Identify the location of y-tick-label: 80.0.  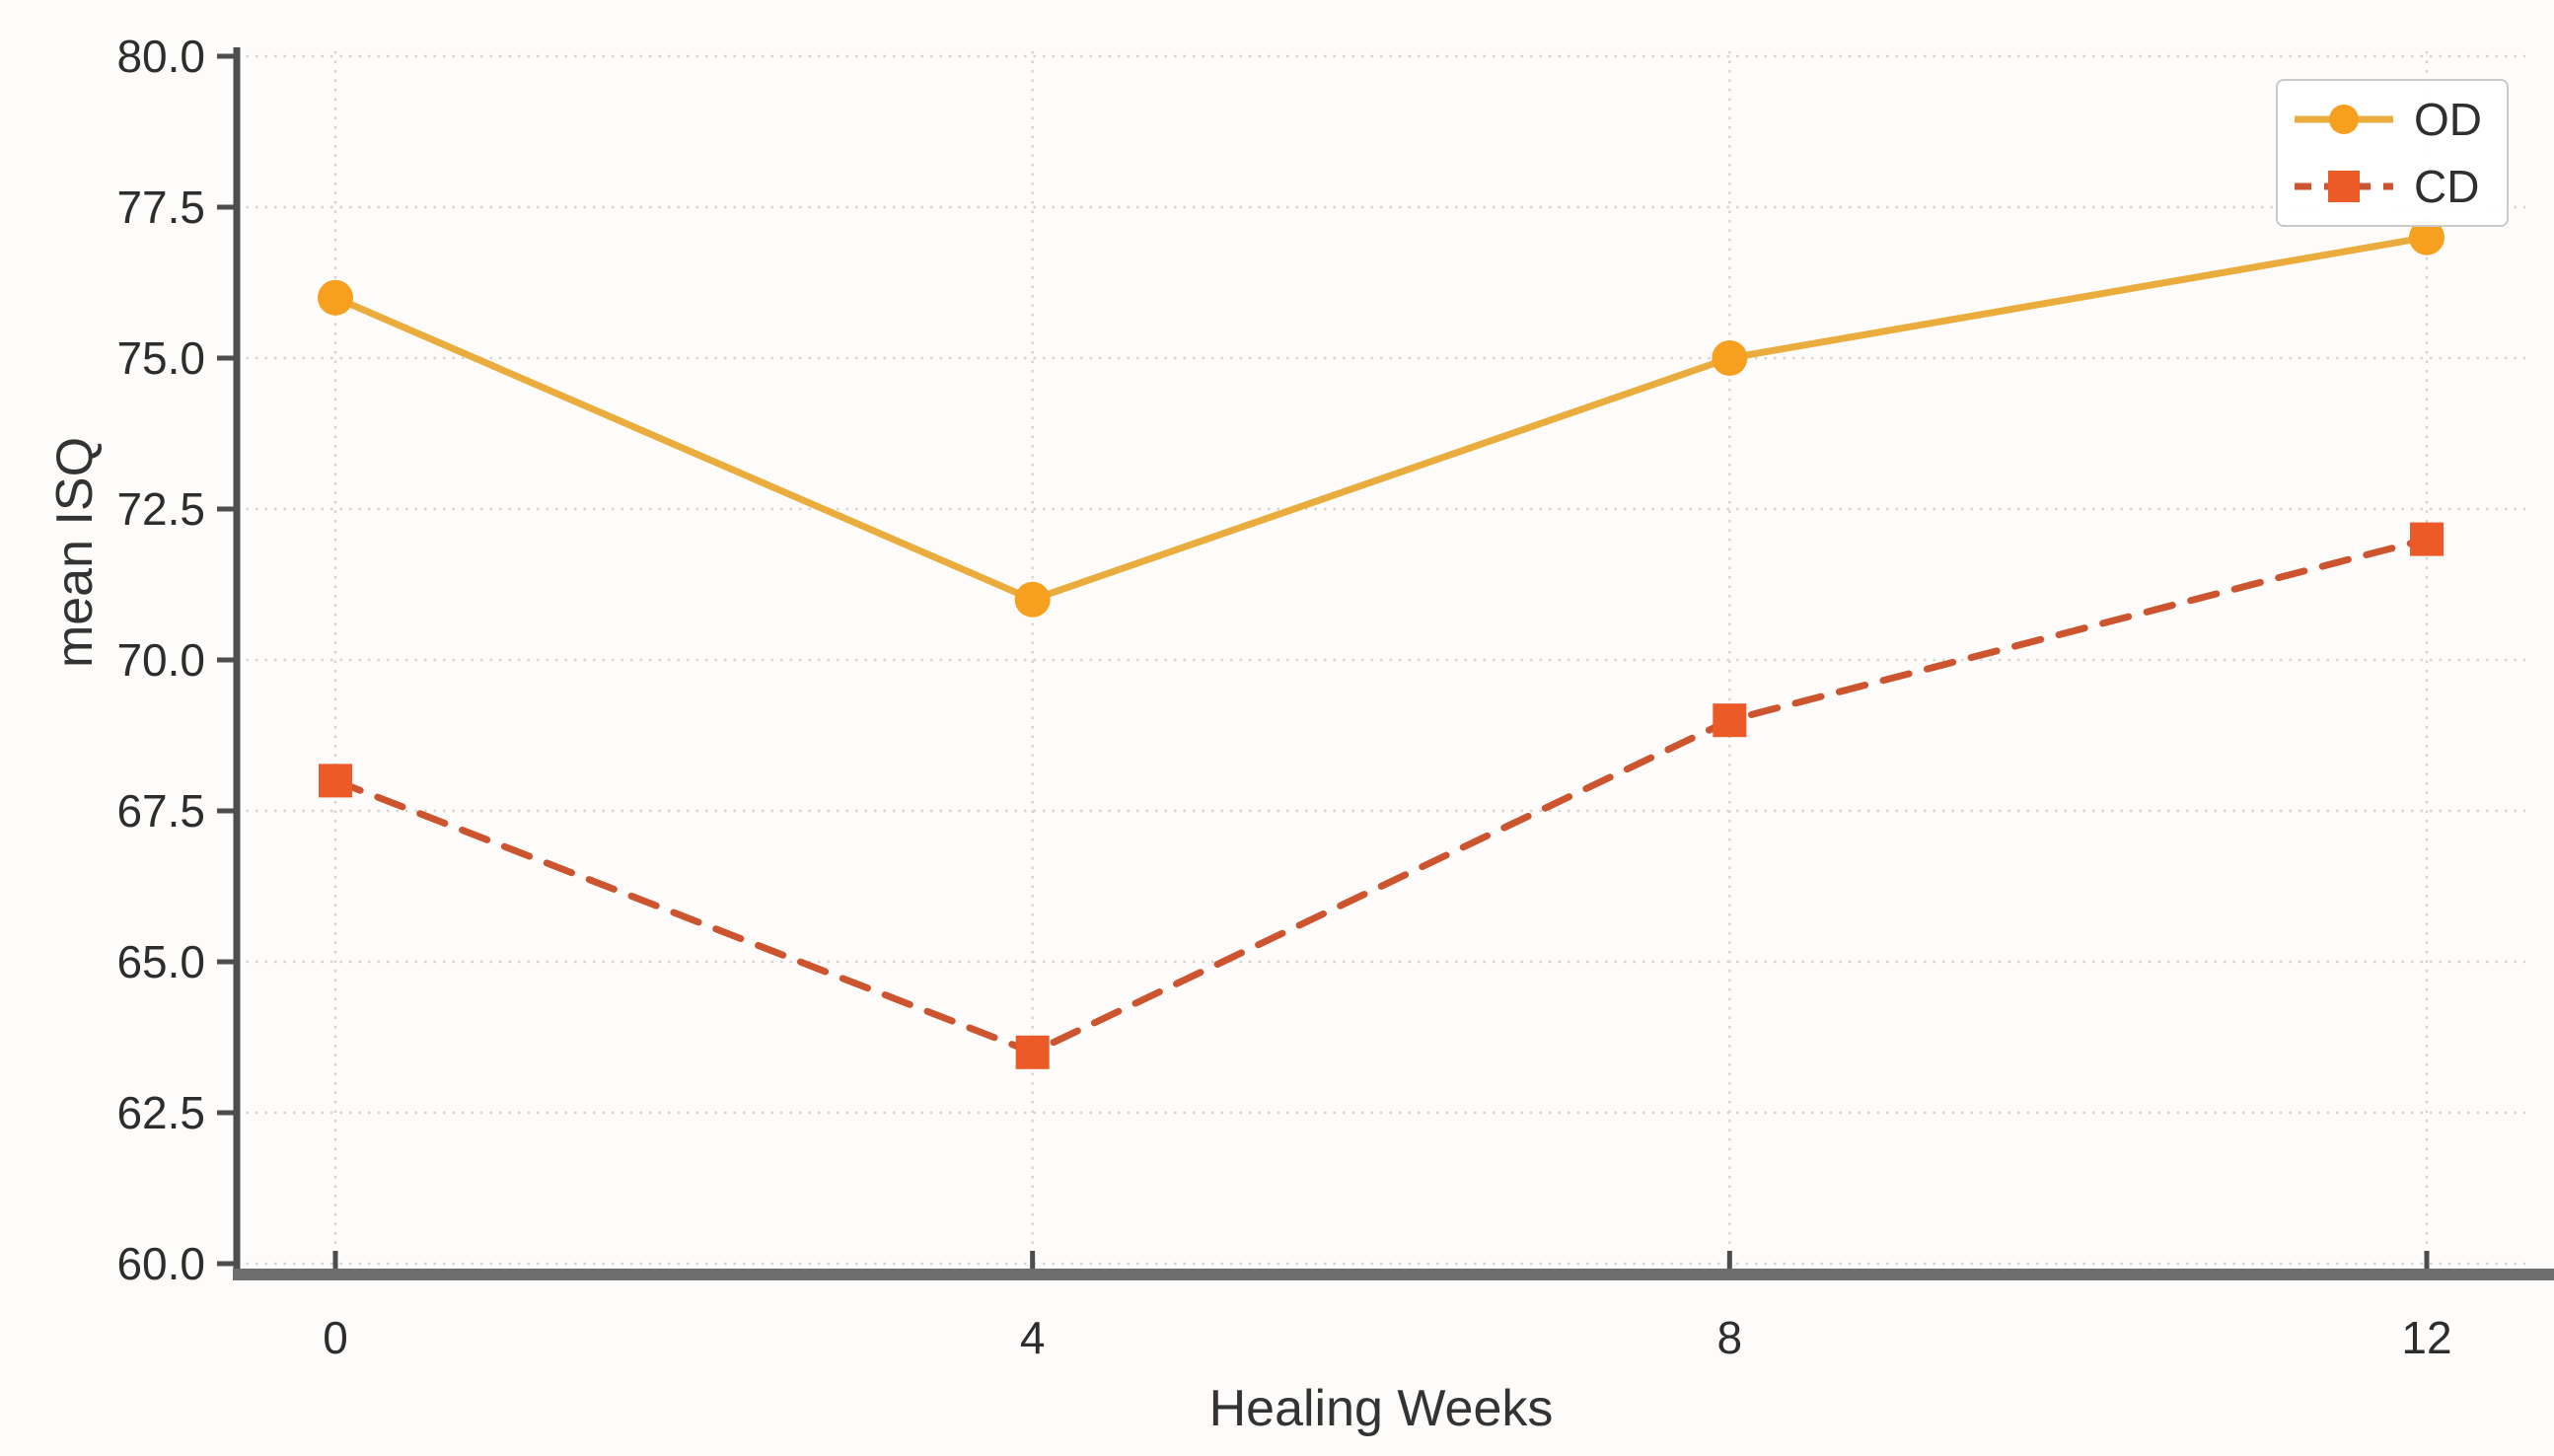
(161, 56).